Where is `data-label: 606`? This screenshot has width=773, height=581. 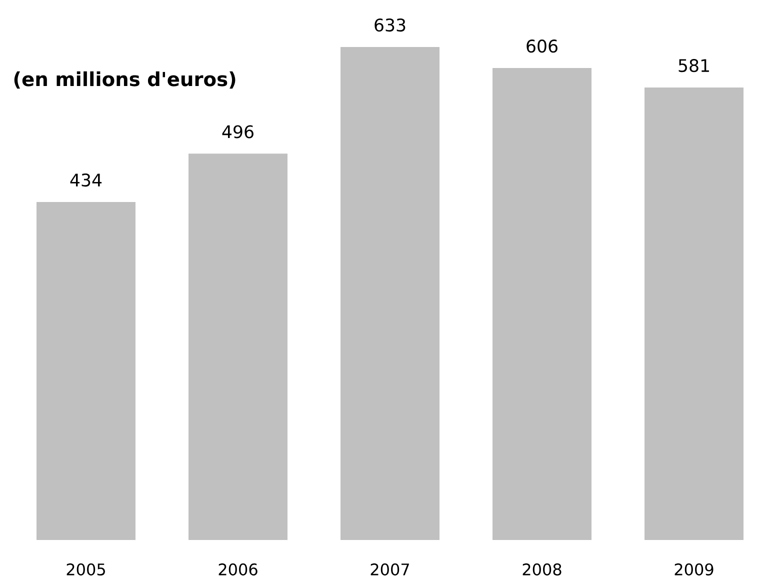
data-label: 606 is located at coordinates (542, 46).